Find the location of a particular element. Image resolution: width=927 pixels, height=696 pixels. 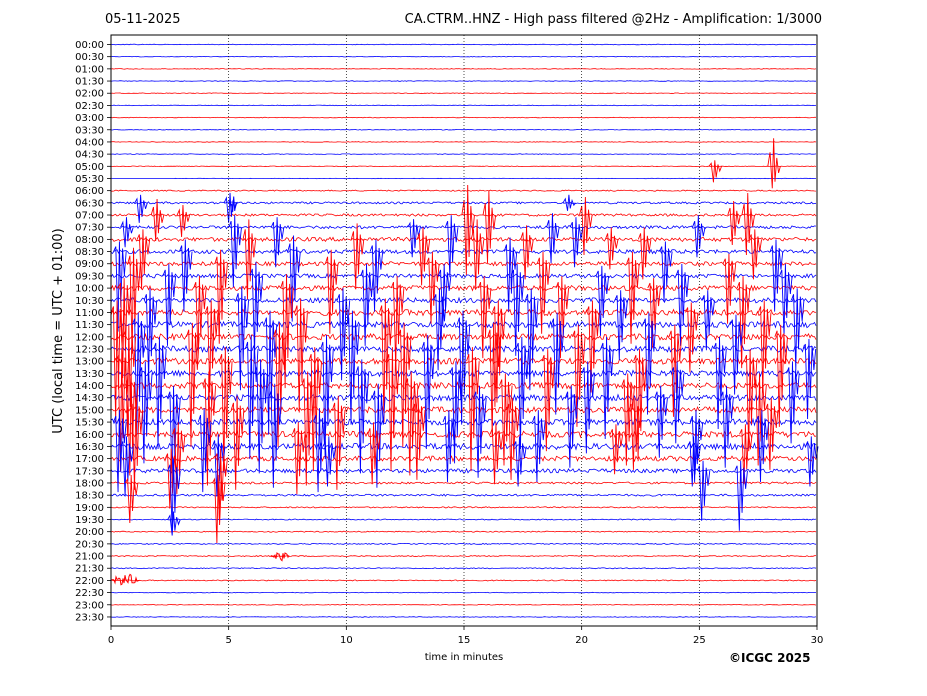

chart-date: 05-11-2025 is located at coordinates (143, 19).